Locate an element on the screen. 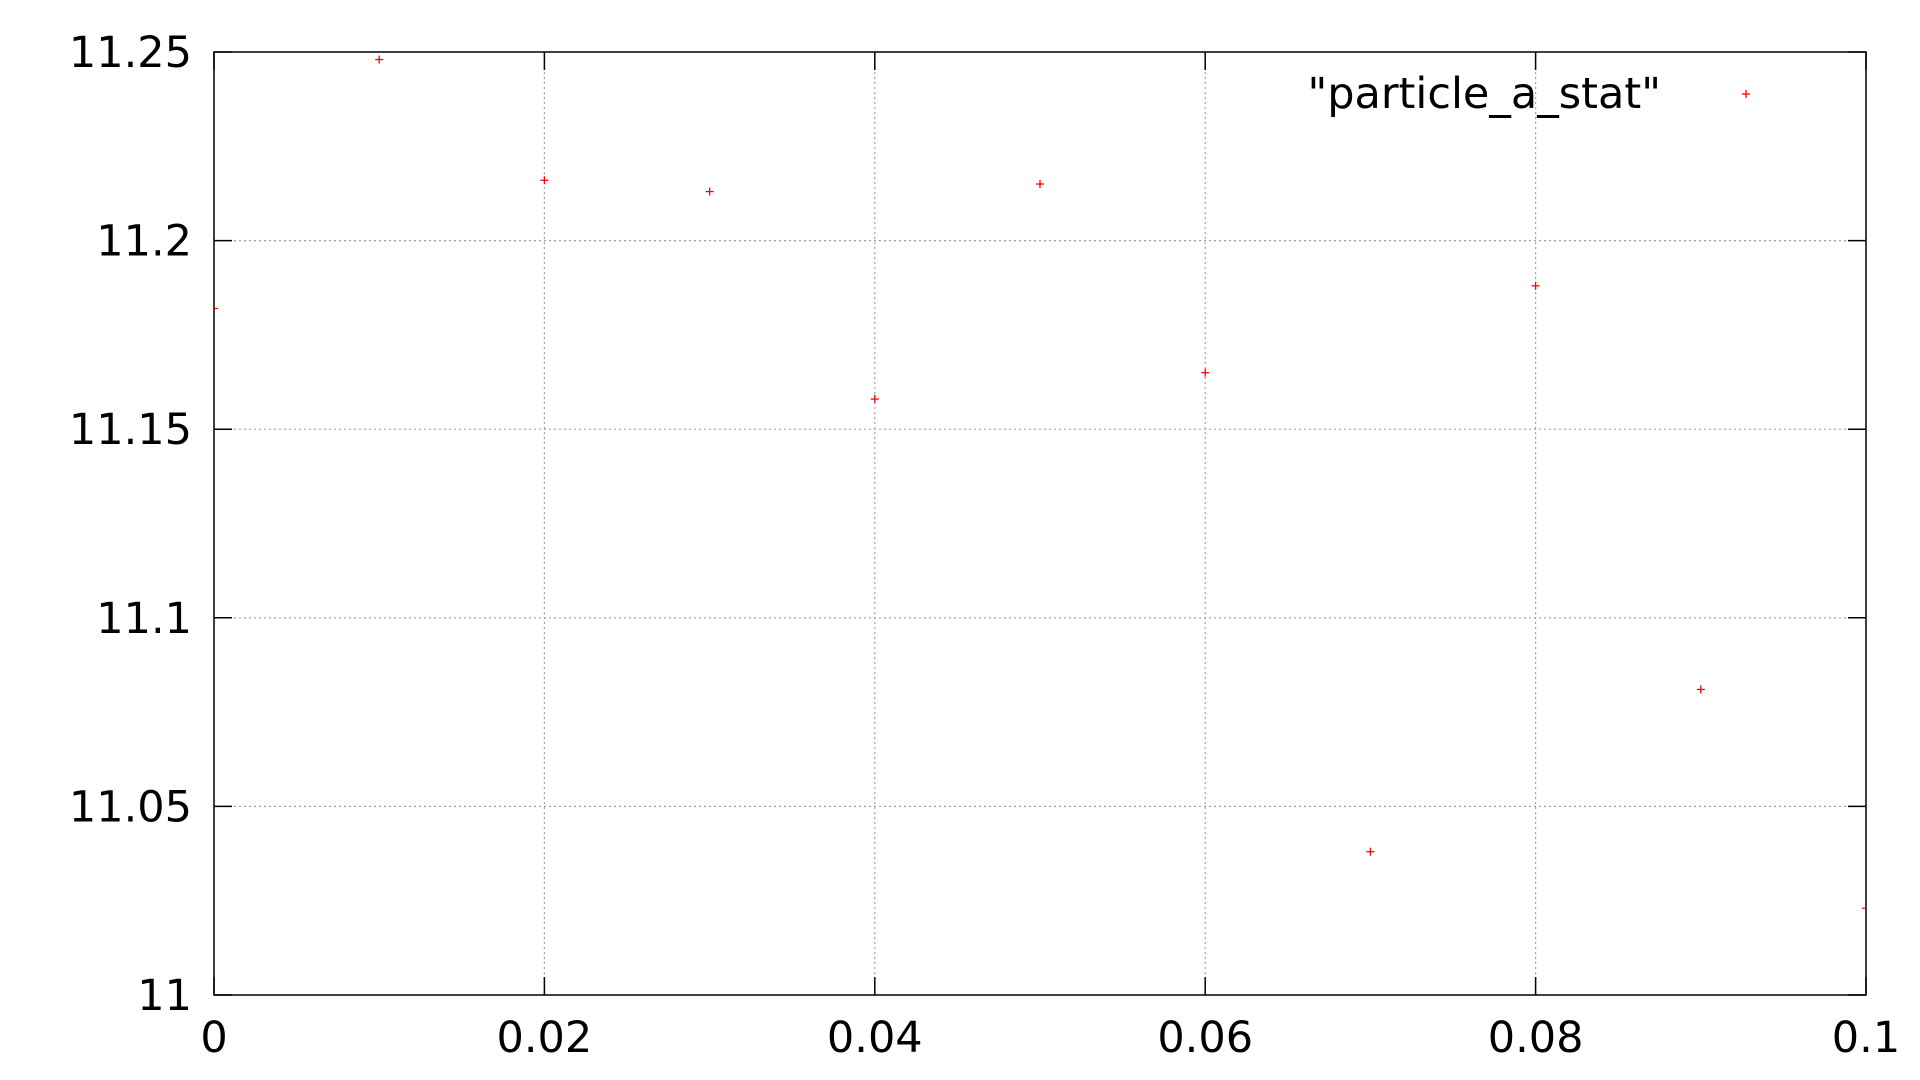  x-tick-label: 0.06 is located at coordinates (1205, 1038).